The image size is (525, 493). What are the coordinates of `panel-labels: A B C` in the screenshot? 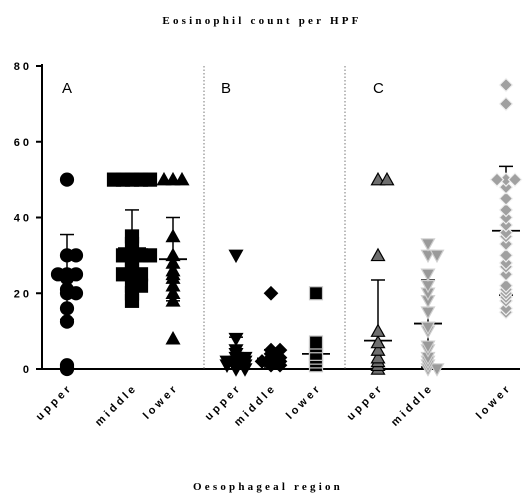 It's located at (223, 88).